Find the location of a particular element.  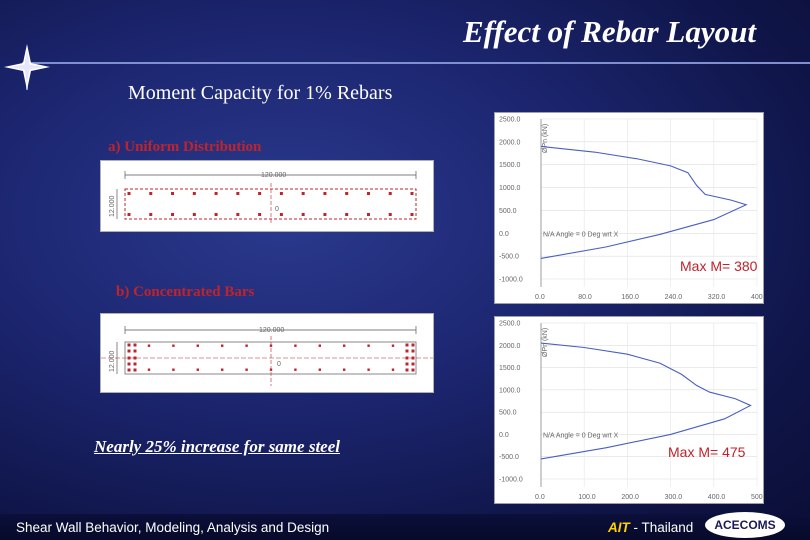

section-b-label: b) Concentrated Bars is located at coordinates (185, 292).